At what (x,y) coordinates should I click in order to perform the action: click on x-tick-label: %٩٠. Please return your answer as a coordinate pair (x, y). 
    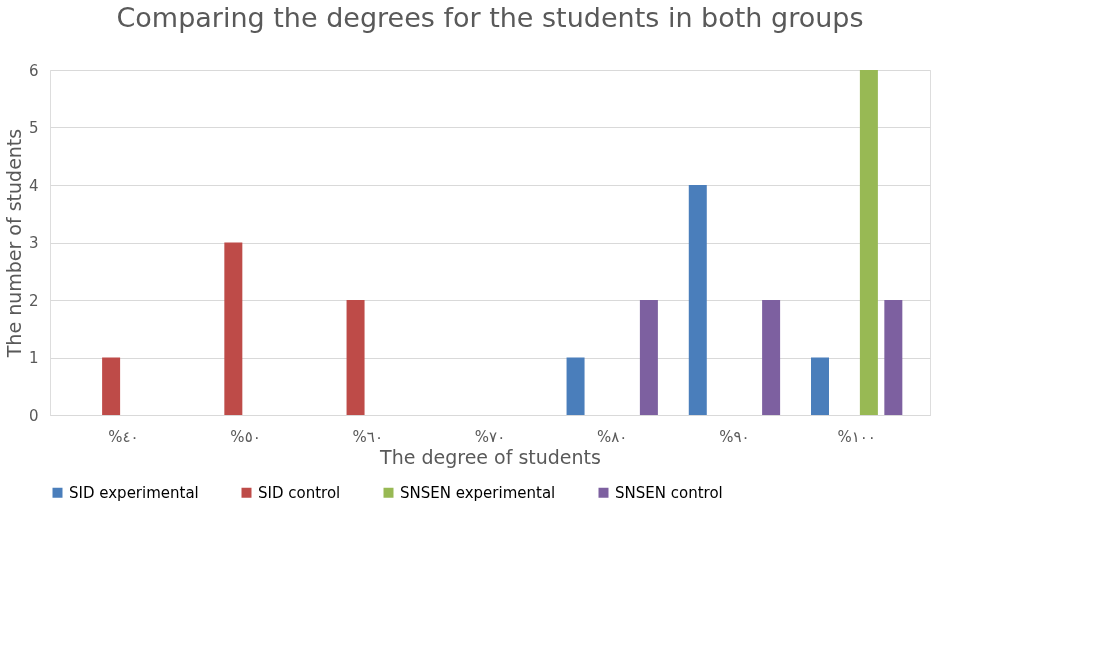
    Looking at the image, I should click on (734, 436).